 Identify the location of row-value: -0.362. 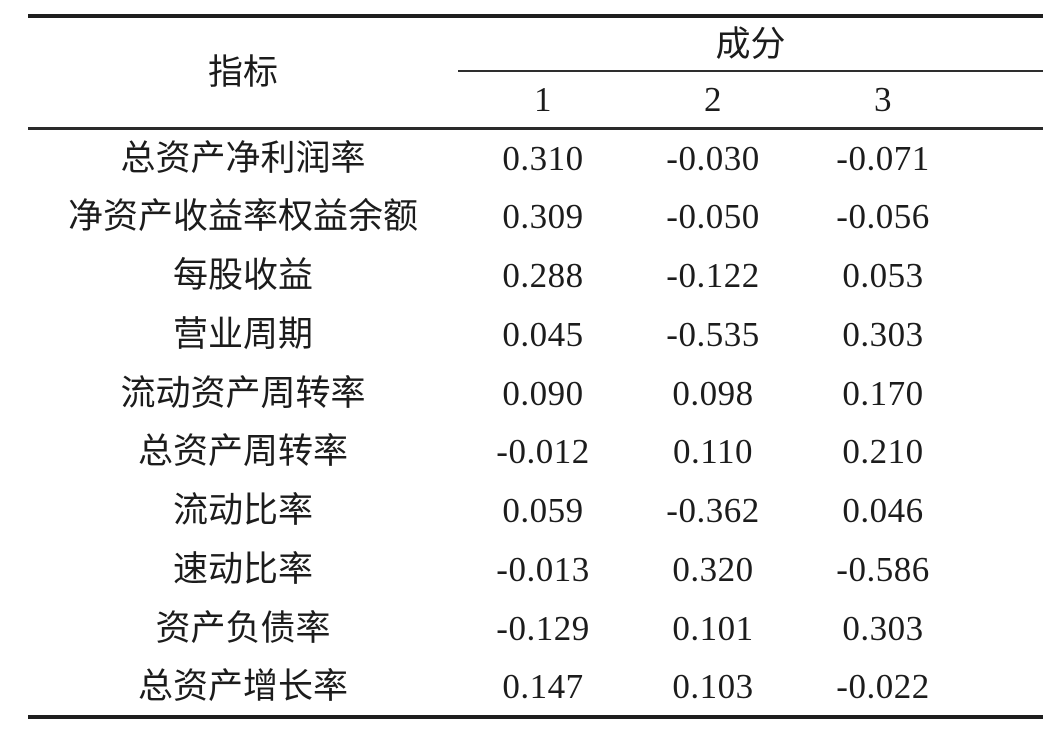
(713, 511).